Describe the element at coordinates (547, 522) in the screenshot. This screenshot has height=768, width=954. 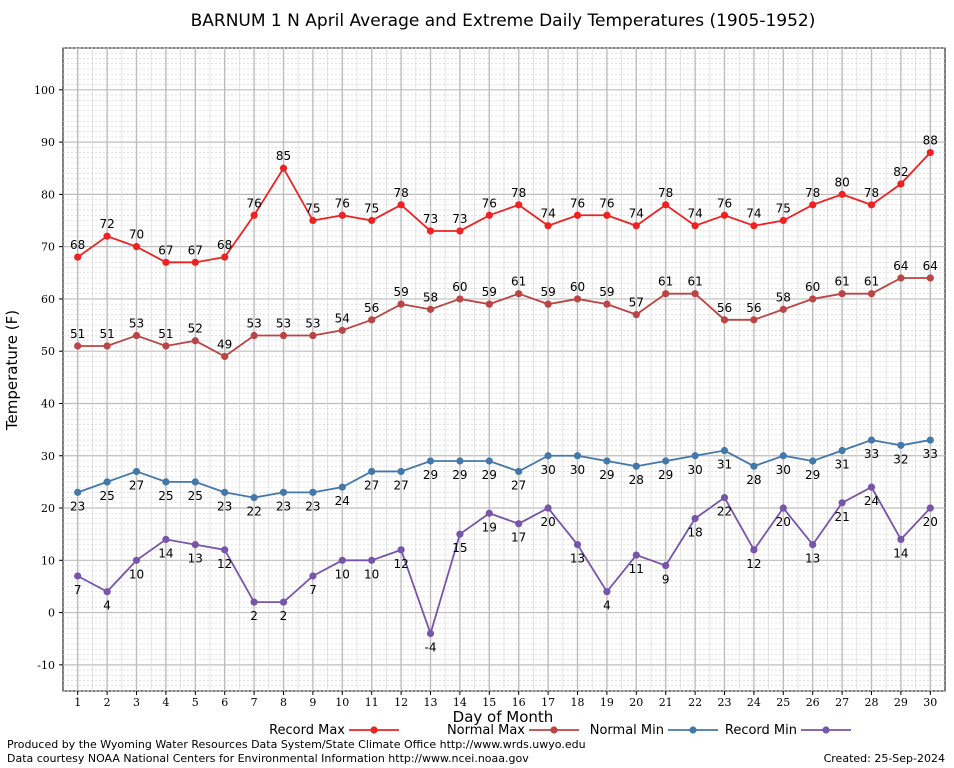
I see `record-min-data-label: 20` at that location.